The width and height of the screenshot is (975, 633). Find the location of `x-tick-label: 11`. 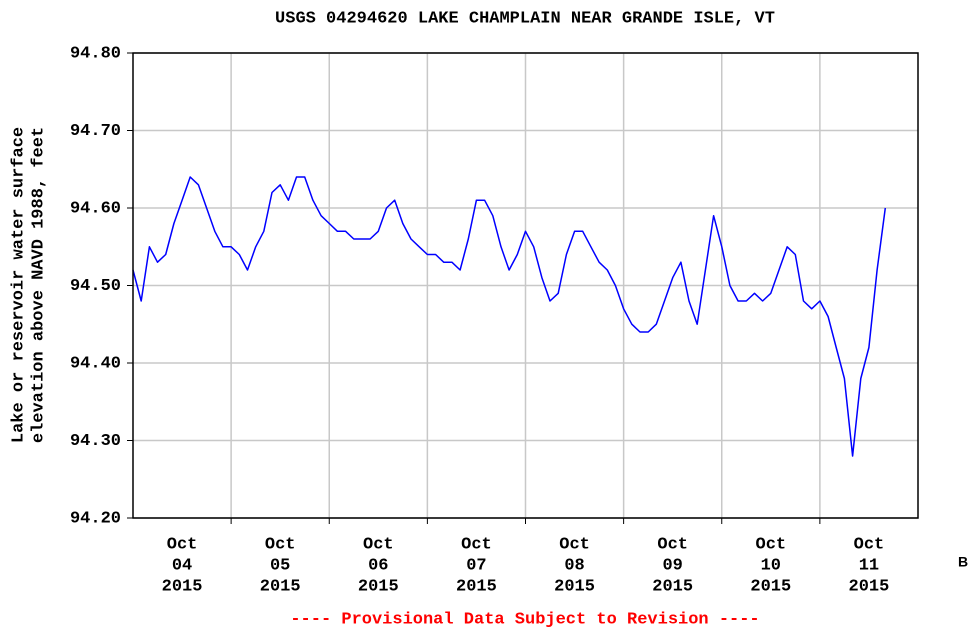

x-tick-label: 11 is located at coordinates (869, 565).